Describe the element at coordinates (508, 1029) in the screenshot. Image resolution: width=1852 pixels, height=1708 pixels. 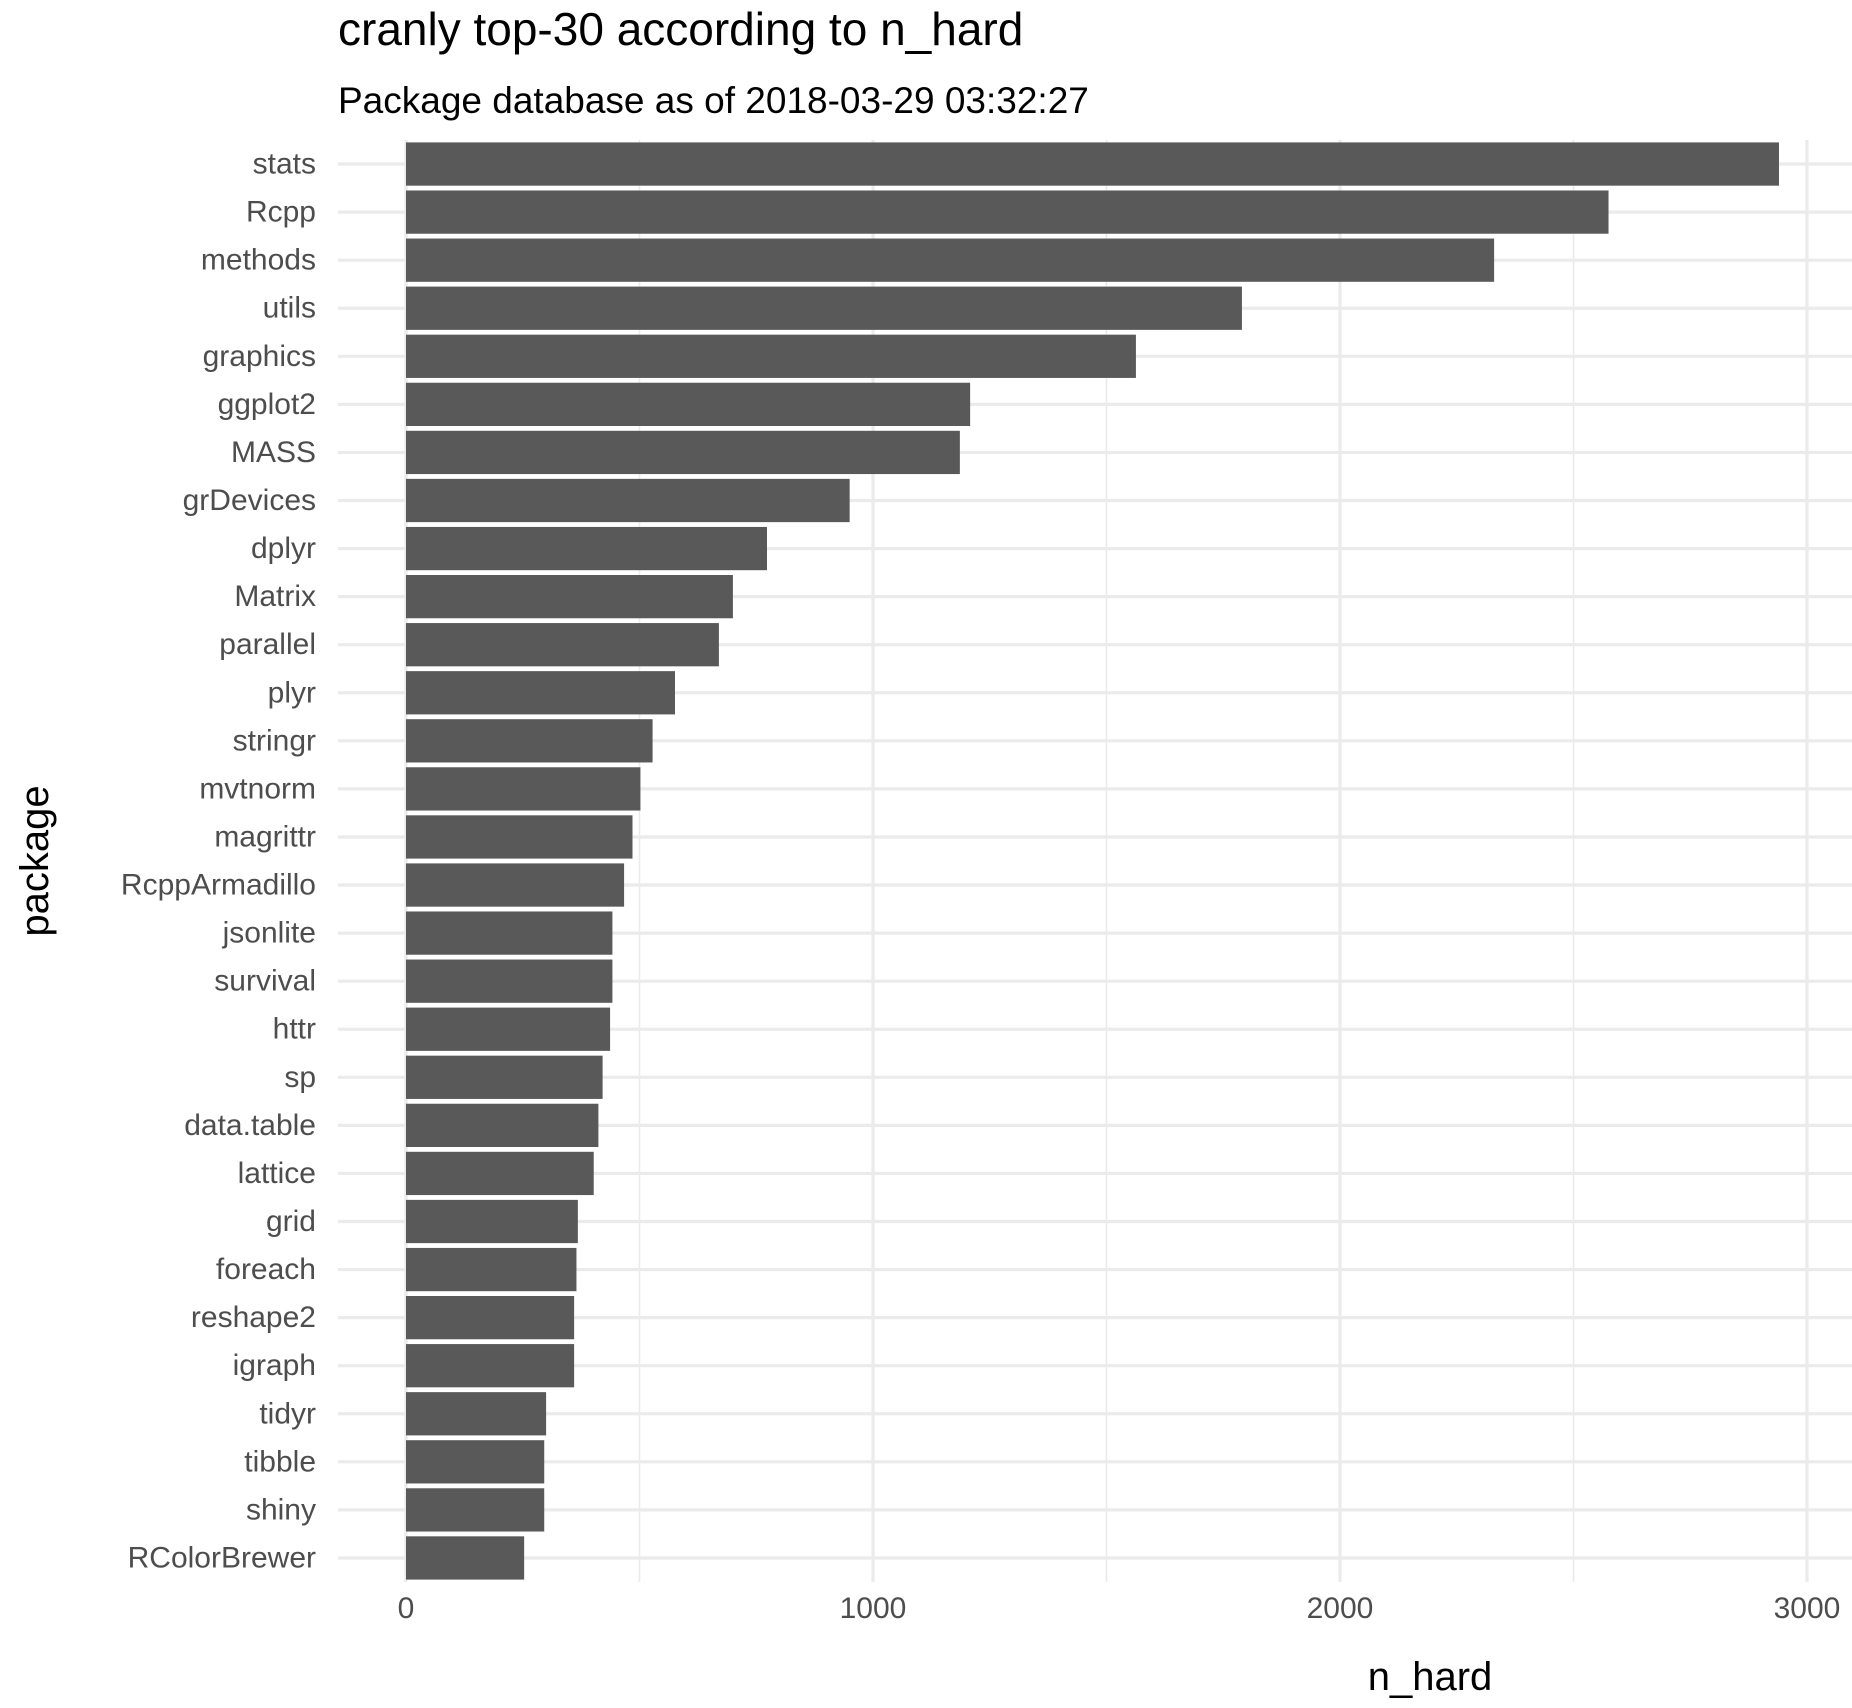
I see `bar-httr` at that location.